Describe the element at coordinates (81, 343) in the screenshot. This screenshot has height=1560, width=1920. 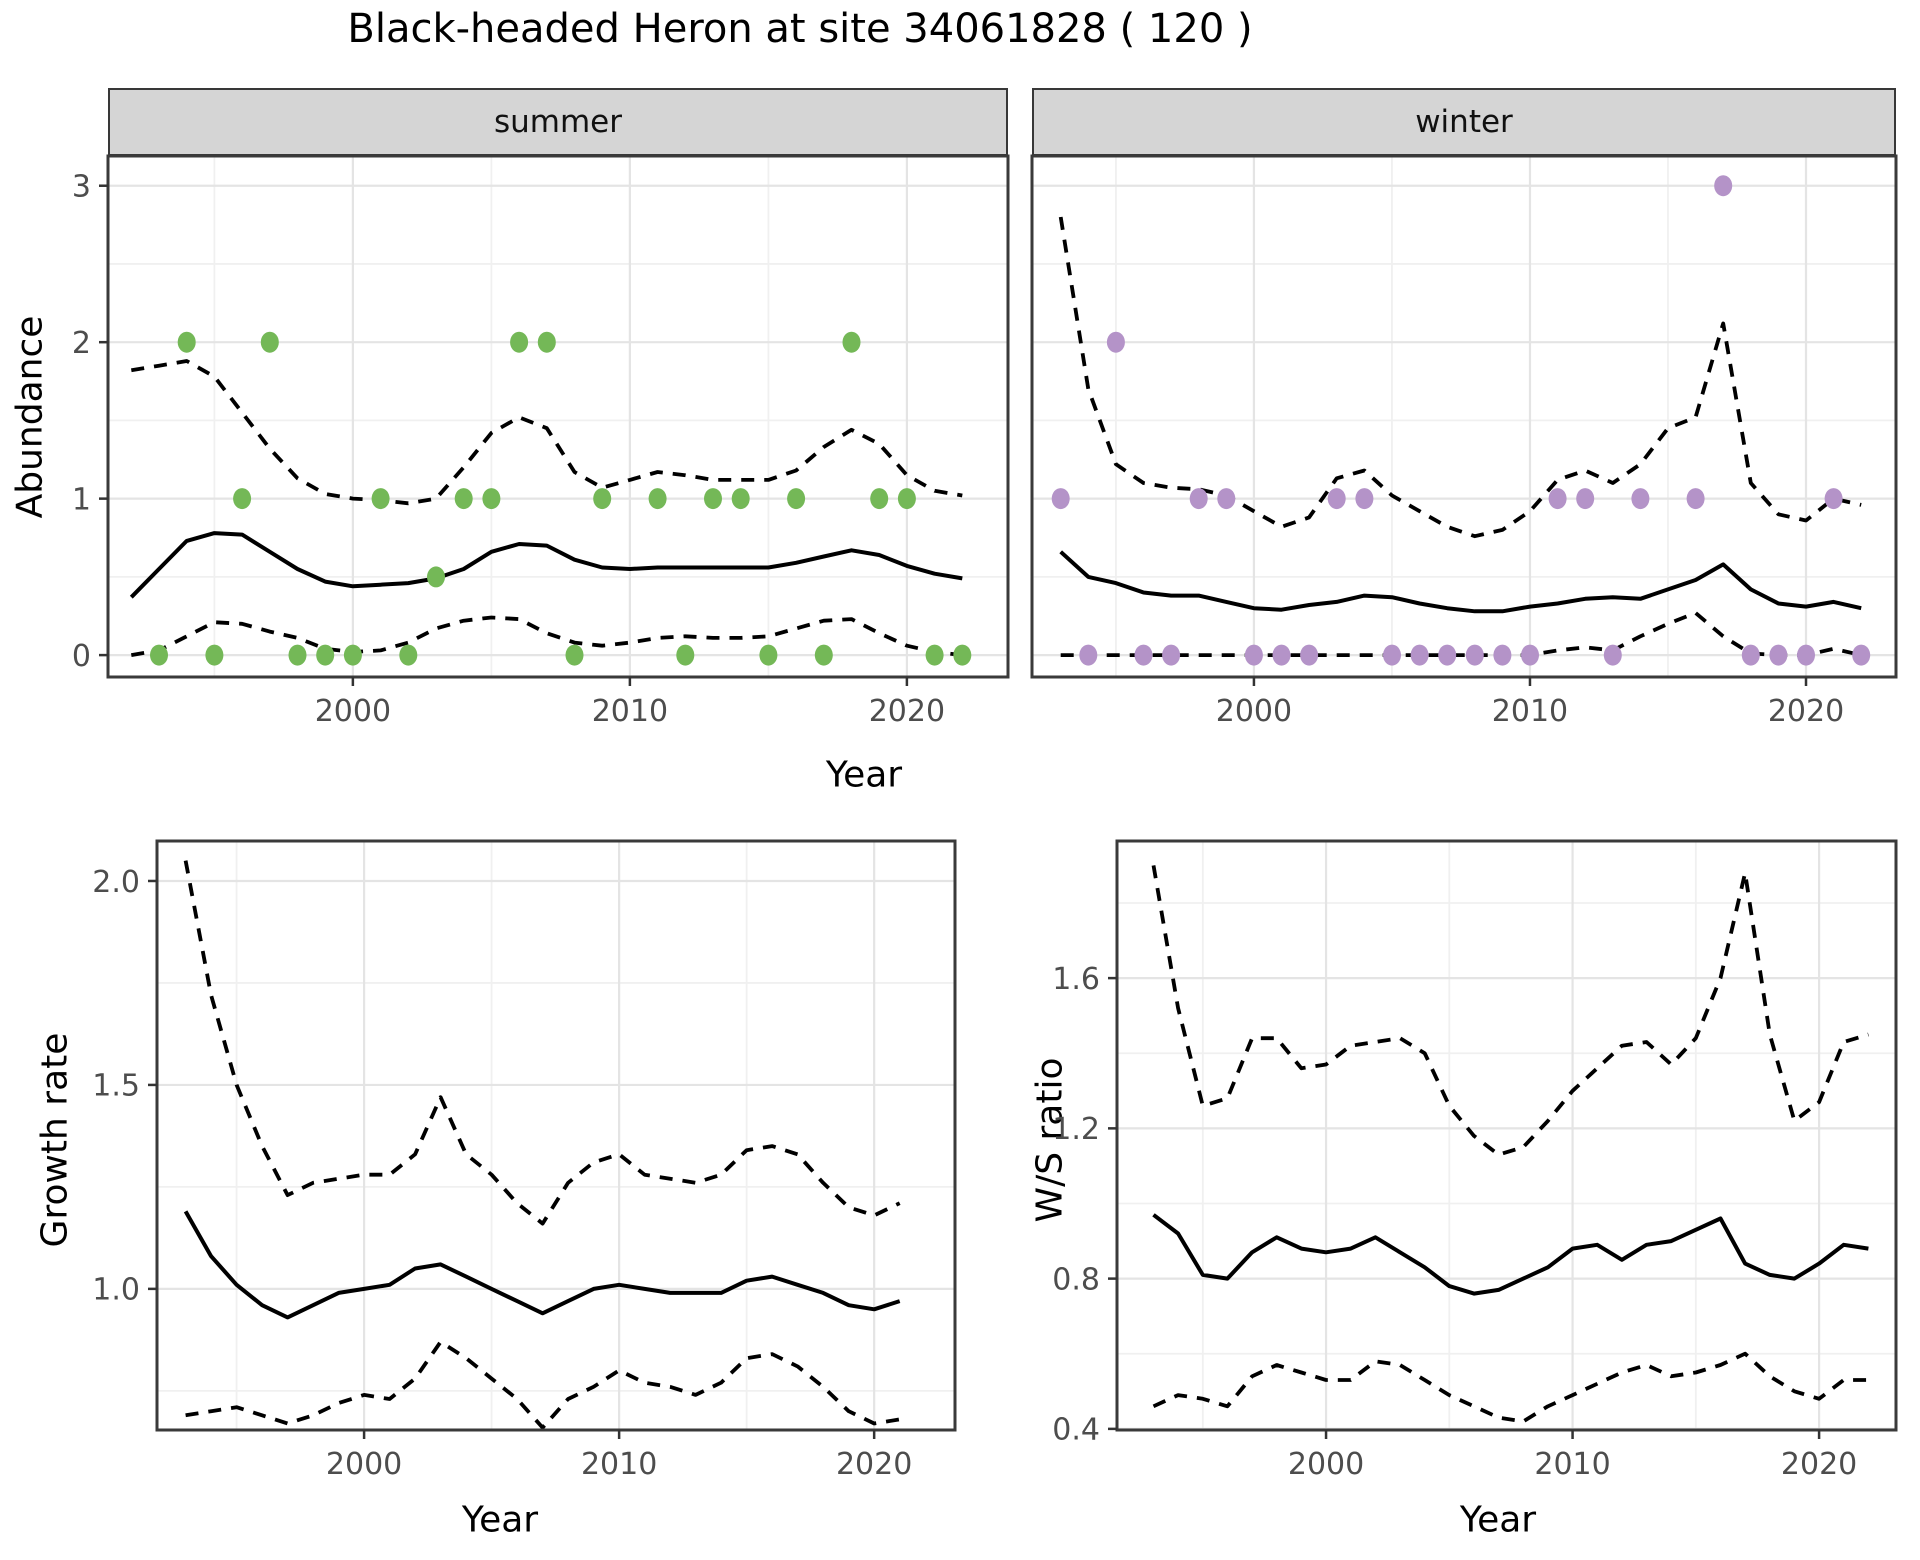
I see `y-tick-label: 2` at that location.